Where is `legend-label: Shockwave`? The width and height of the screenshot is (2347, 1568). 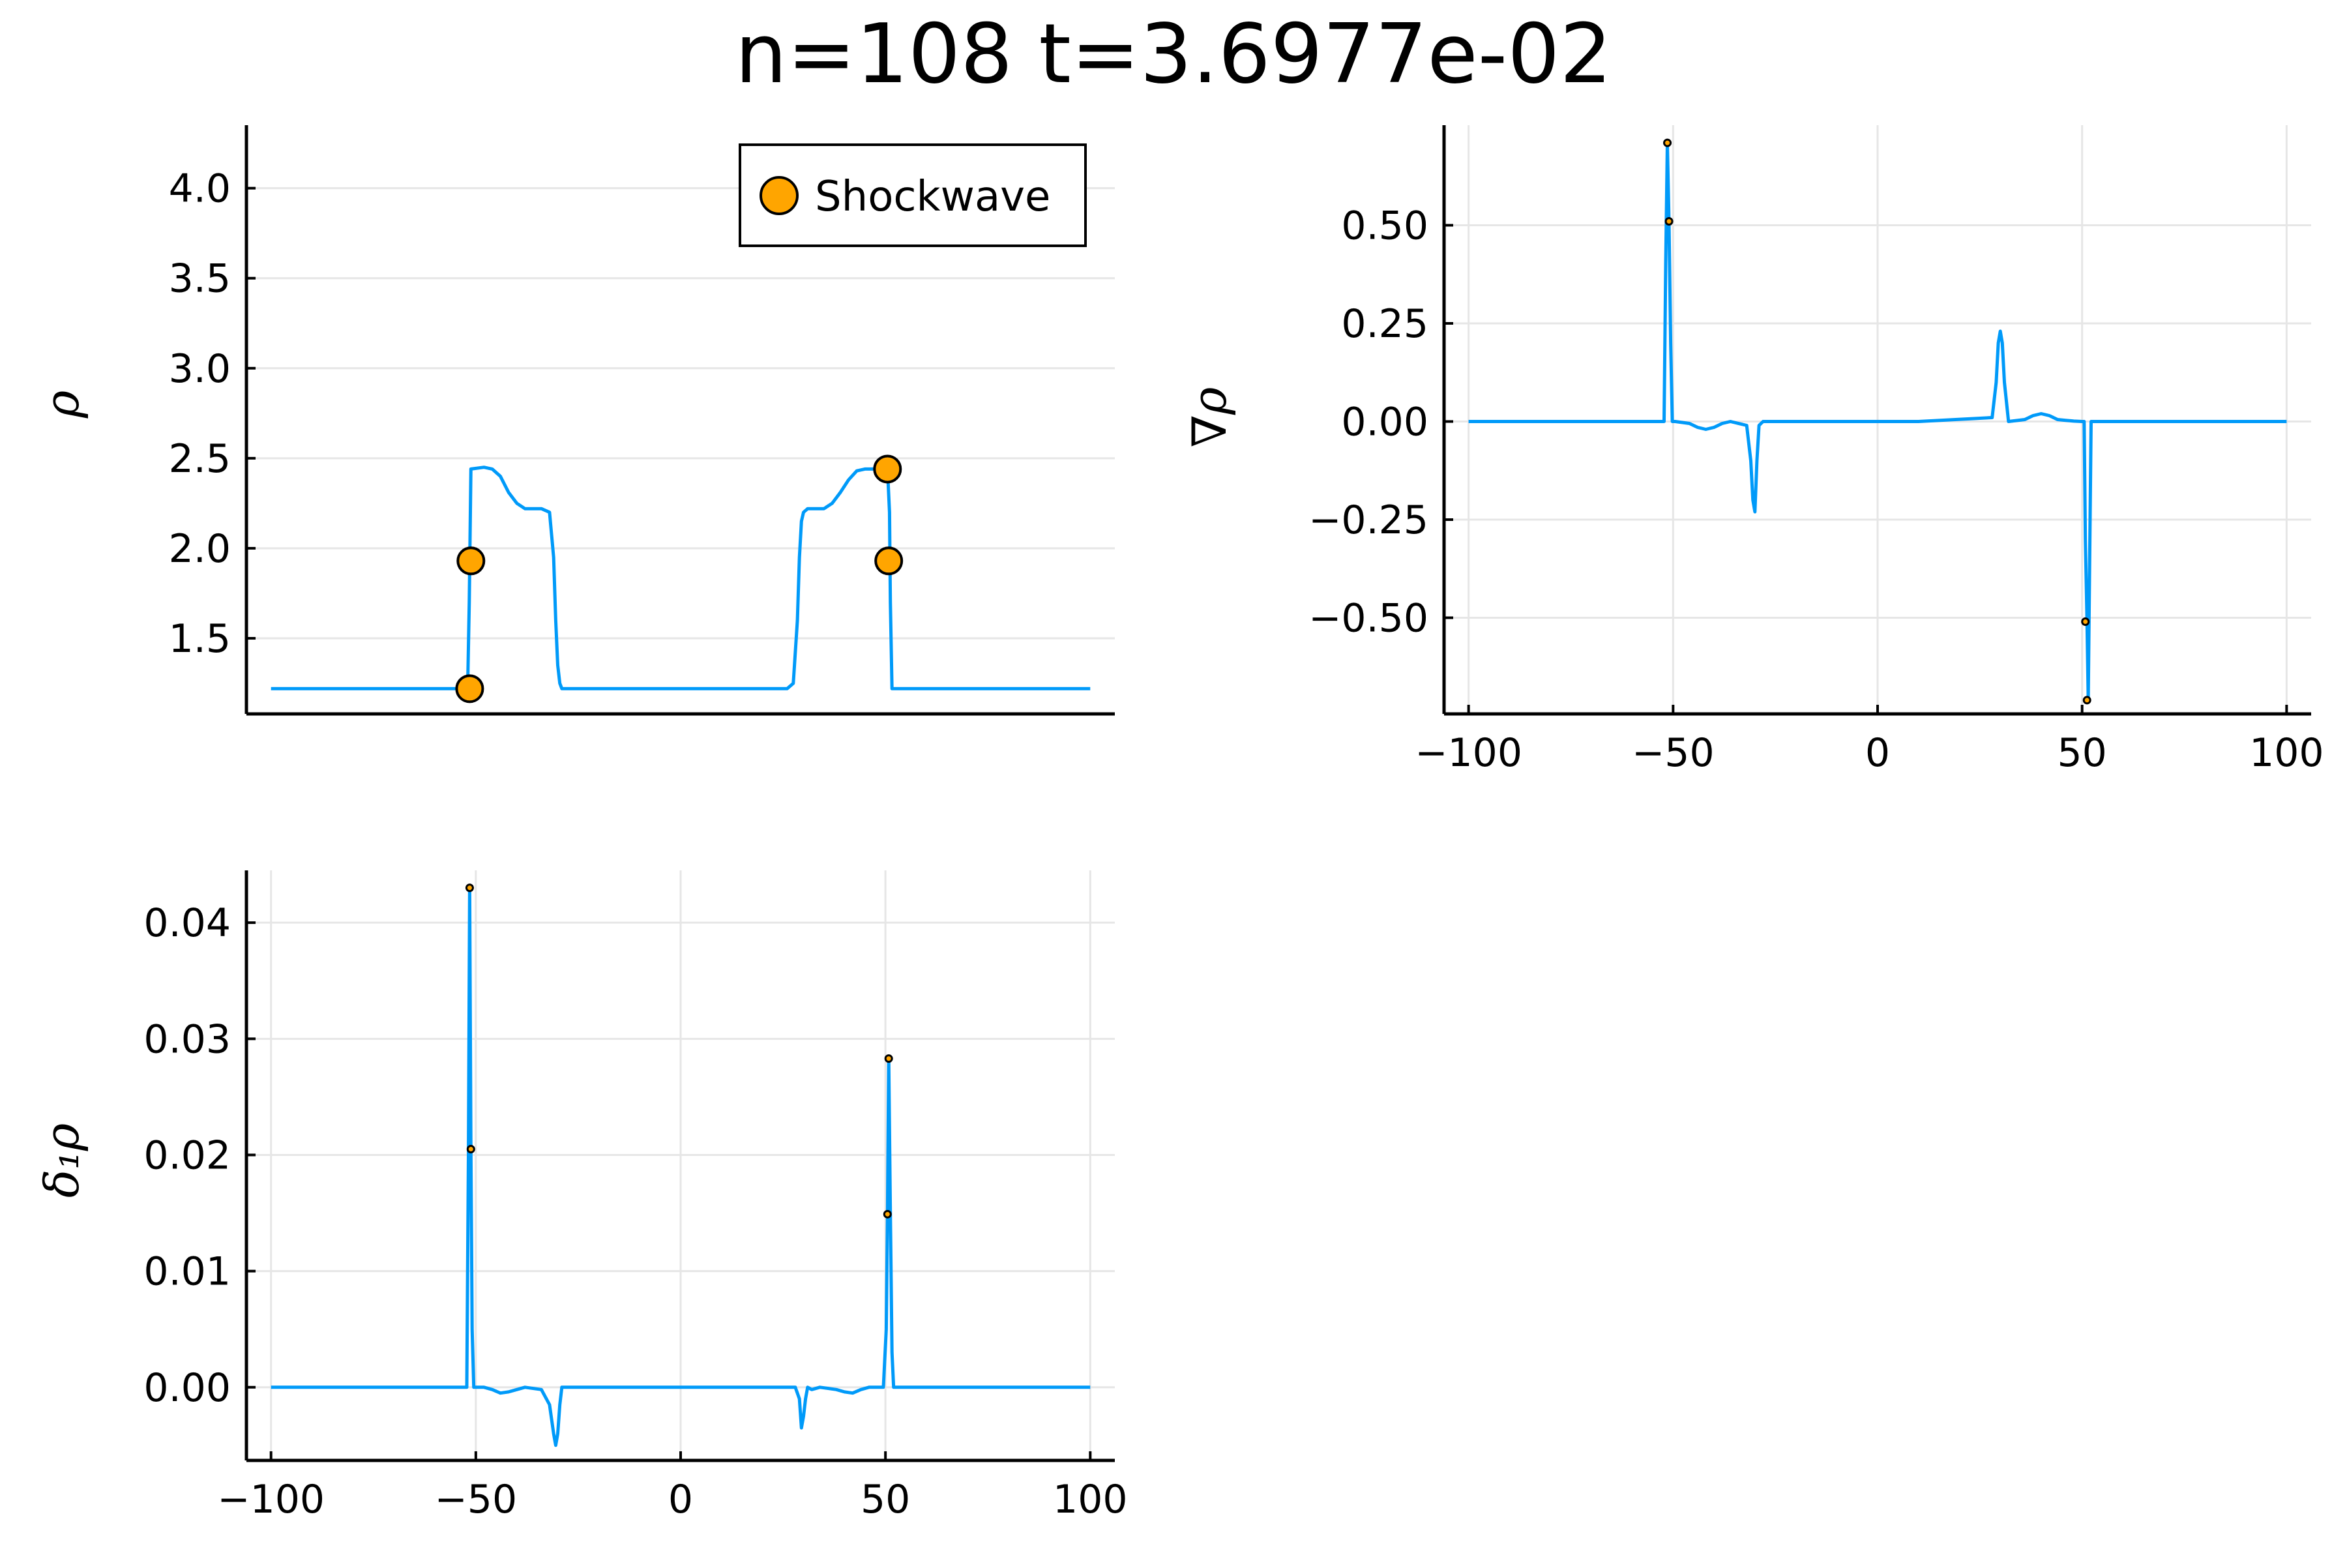 legend-label: Shockwave is located at coordinates (932, 197).